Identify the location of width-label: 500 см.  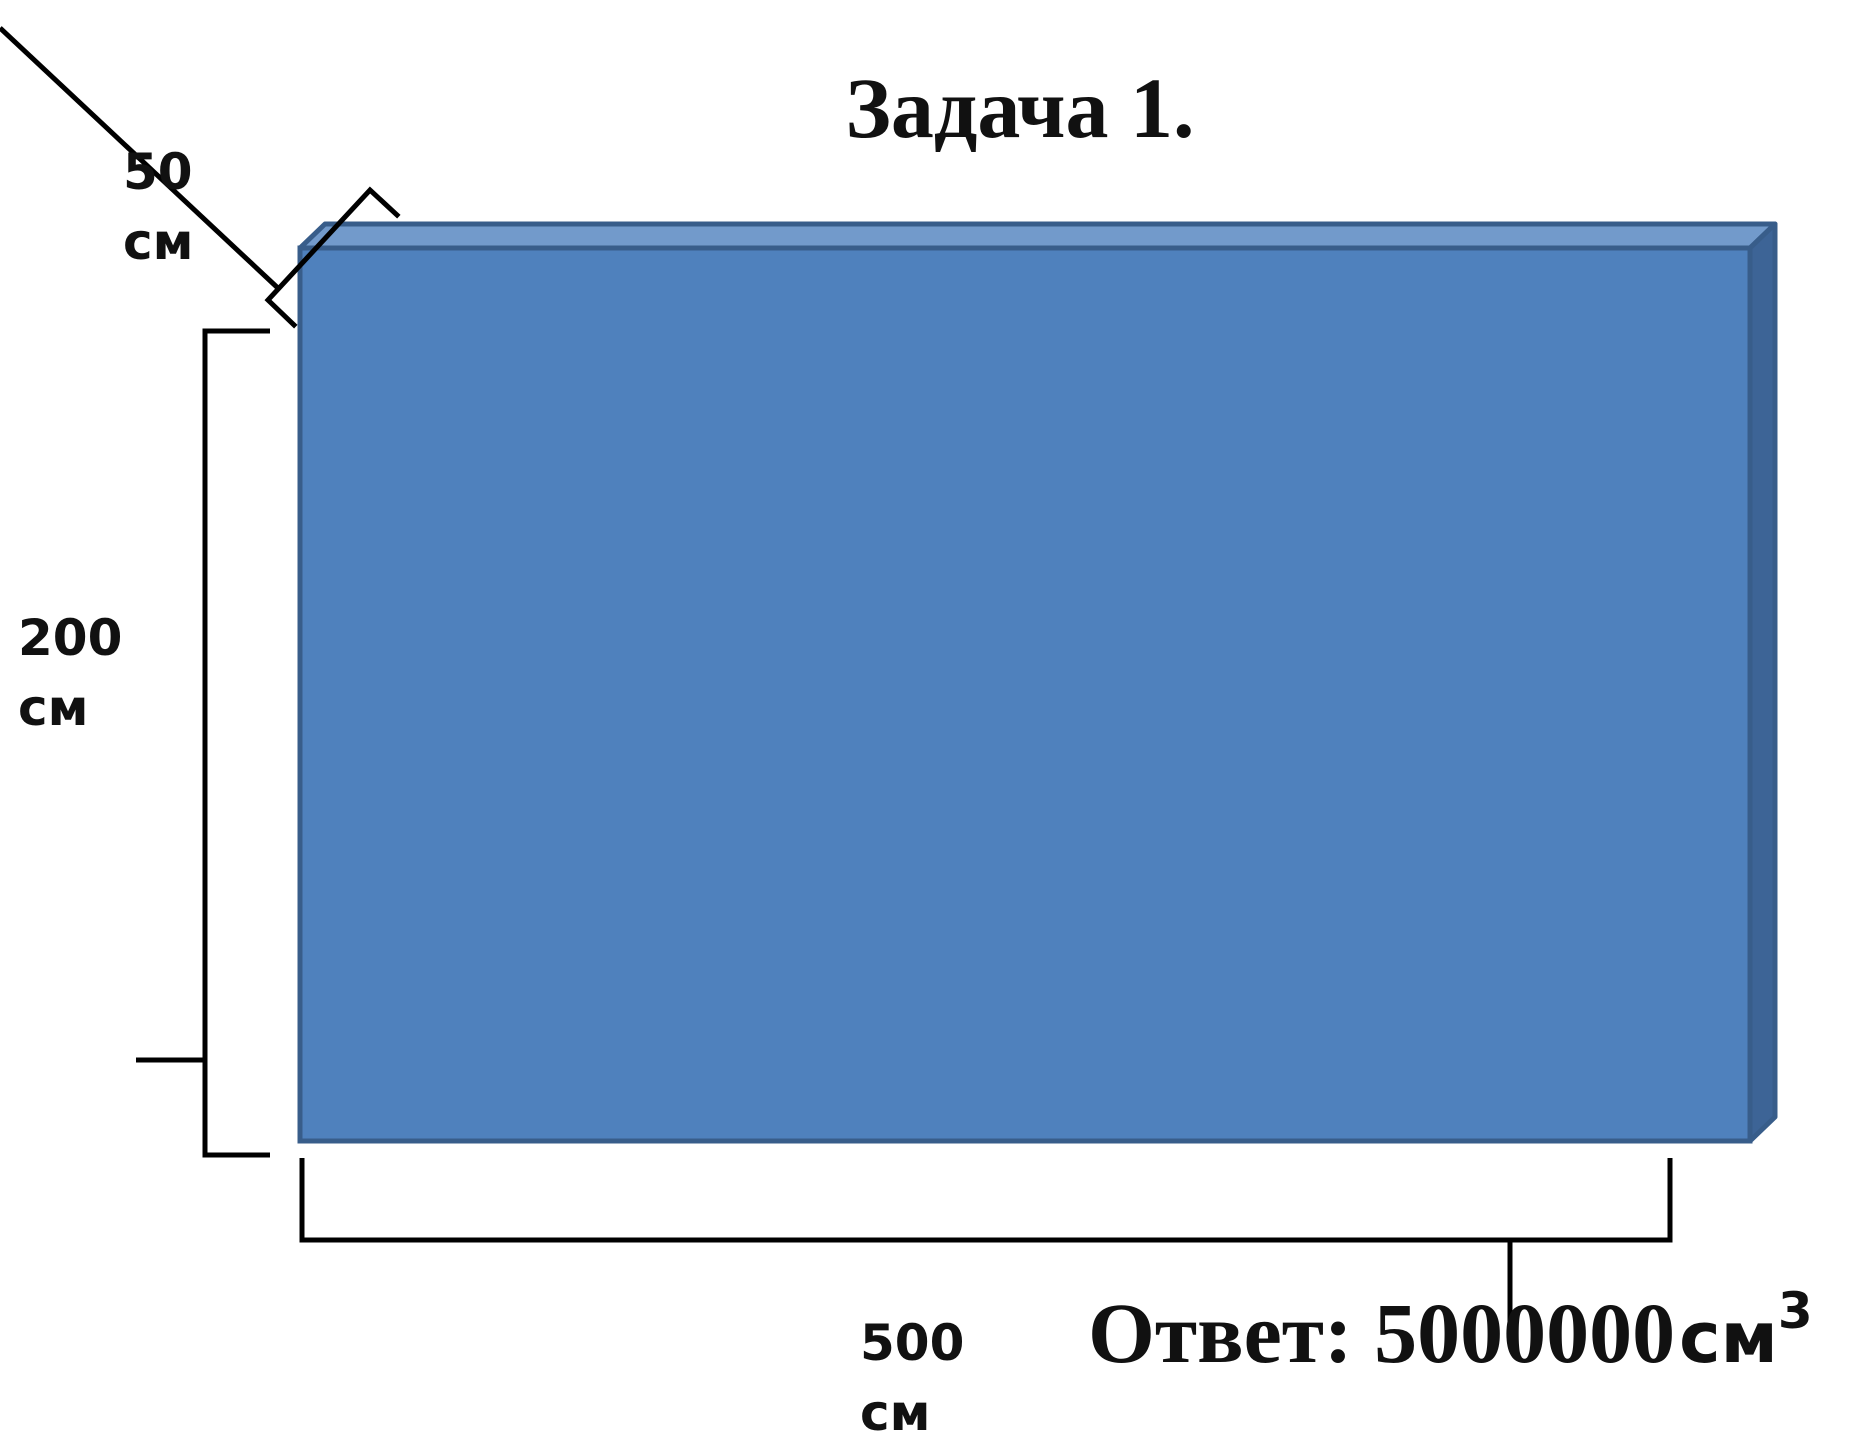
(912, 1378).